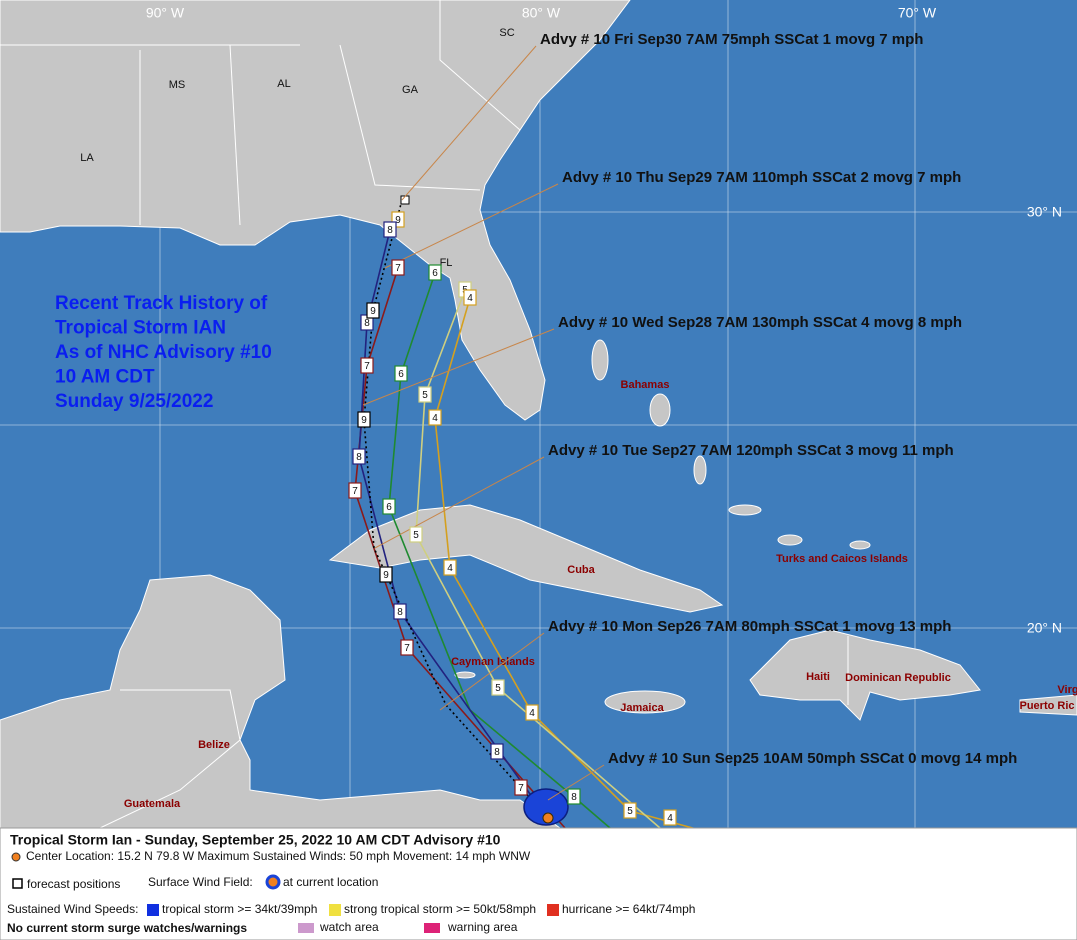  What do you see at coordinates (446, 263) in the screenshot?
I see `place-label: FL` at bounding box center [446, 263].